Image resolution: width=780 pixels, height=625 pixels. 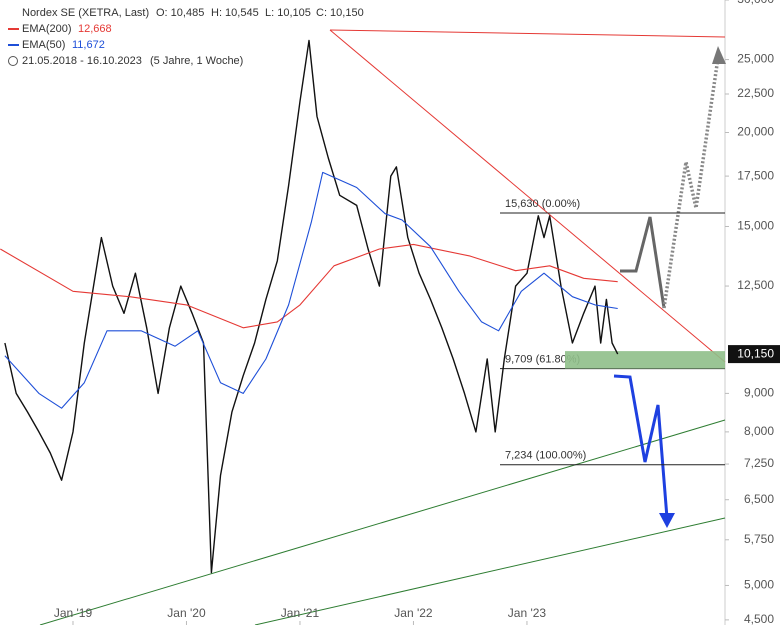 I want to click on fib-label: 15,630 (0.00%), so click(x=542, y=204).